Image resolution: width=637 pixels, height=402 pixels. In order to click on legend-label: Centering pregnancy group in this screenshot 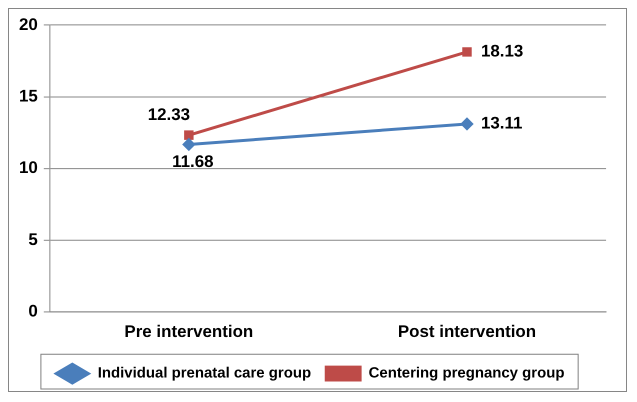, I will do `click(466, 373)`.